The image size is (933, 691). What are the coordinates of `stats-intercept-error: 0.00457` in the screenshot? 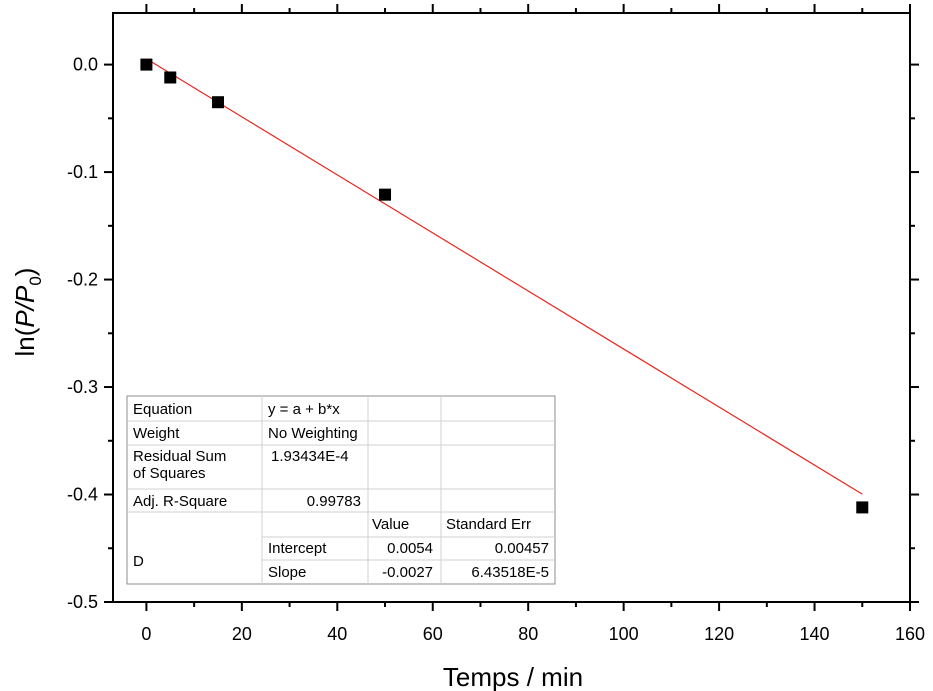 It's located at (522, 548).